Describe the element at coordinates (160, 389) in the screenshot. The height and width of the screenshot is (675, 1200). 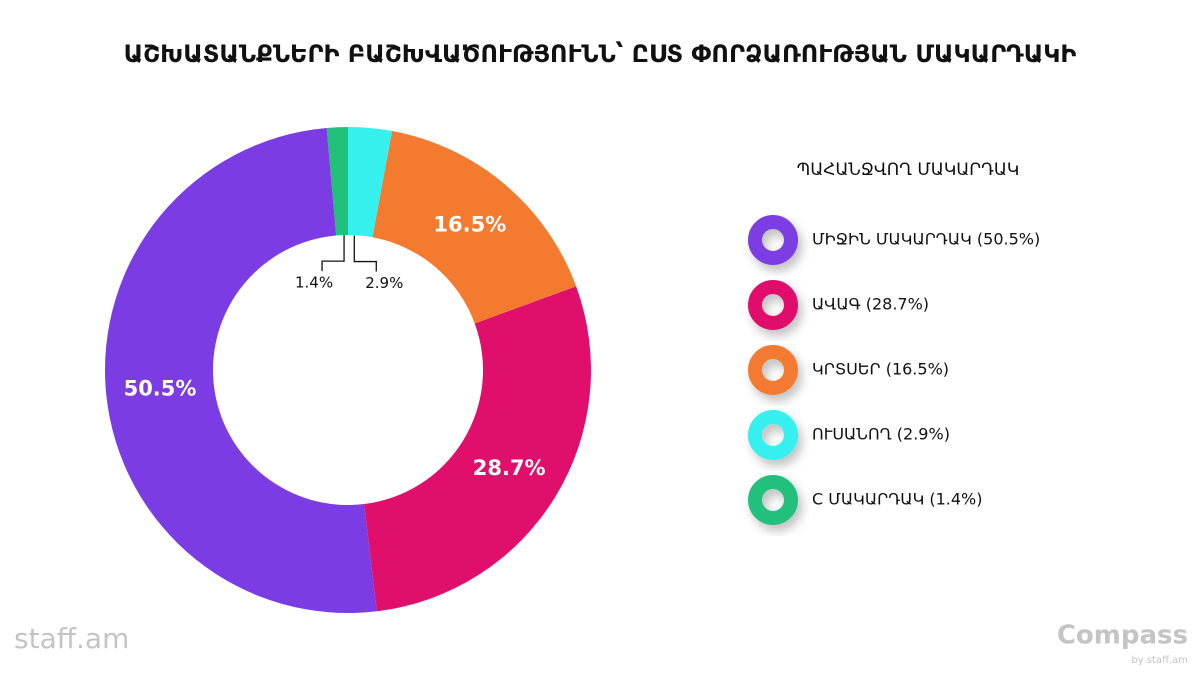
I see `value-label: 50.5%` at that location.